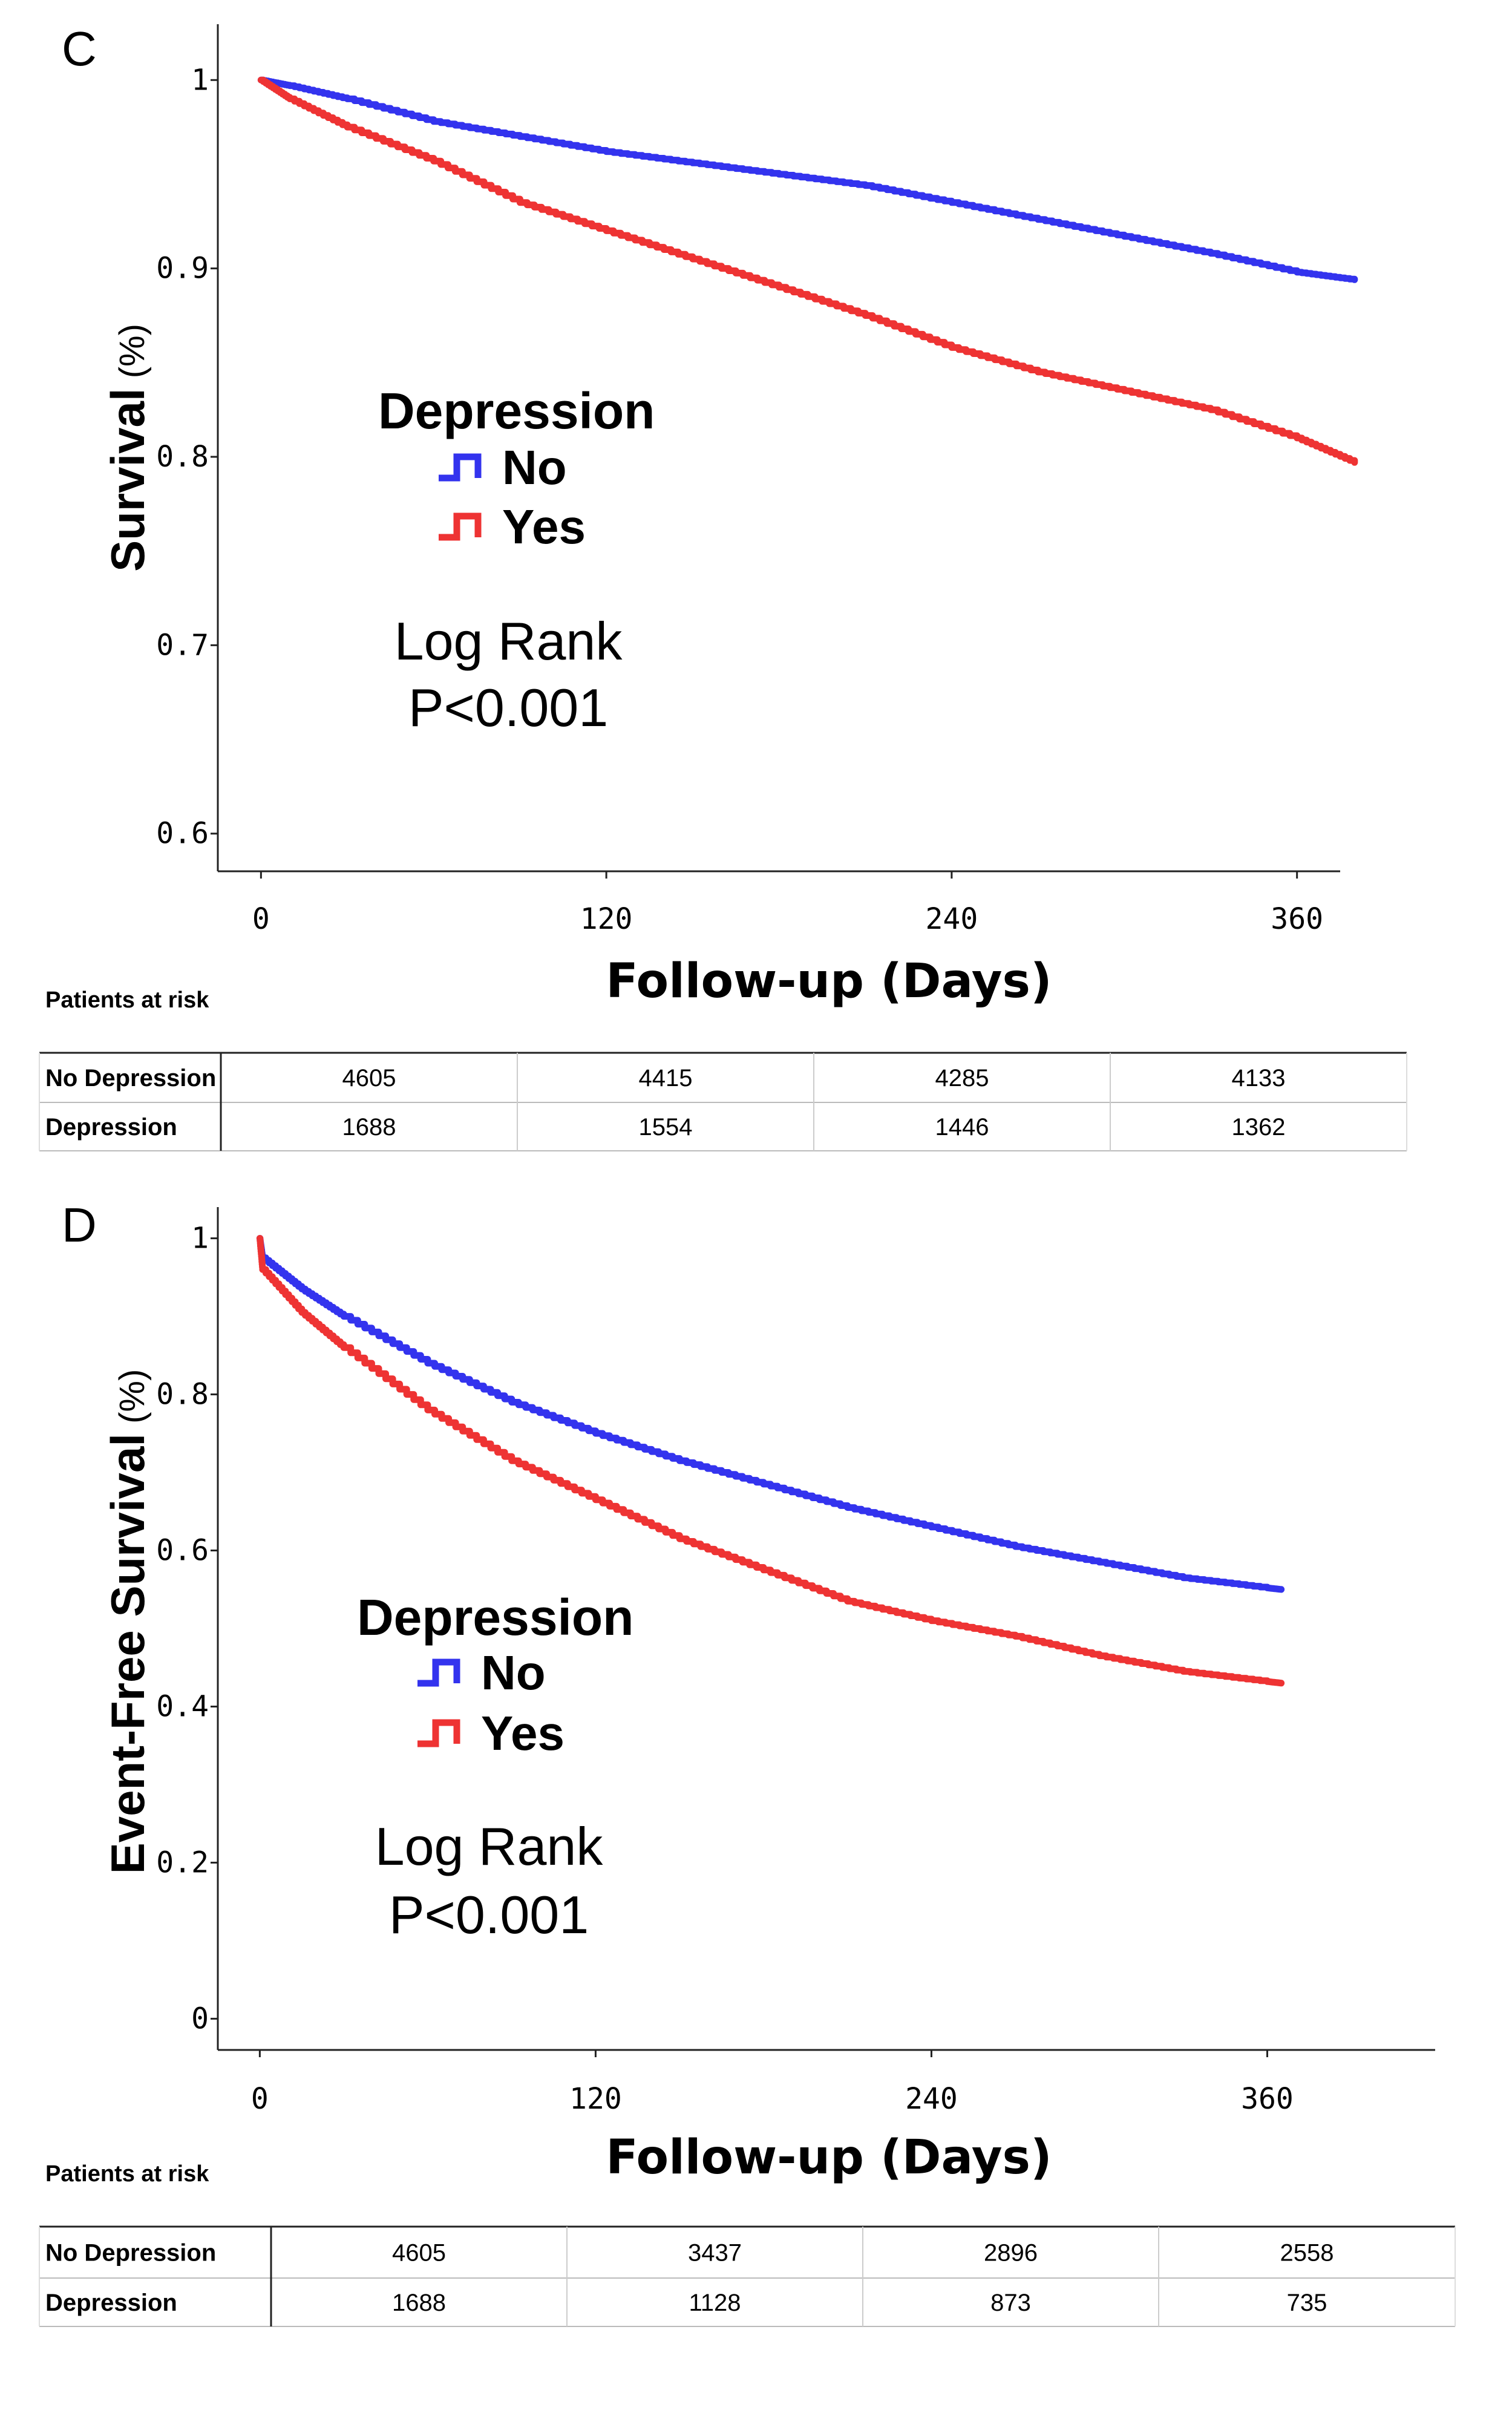 The image size is (1512, 2416). I want to click on y-axis-label-main: Event-Free Survival, so click(127, 1653).